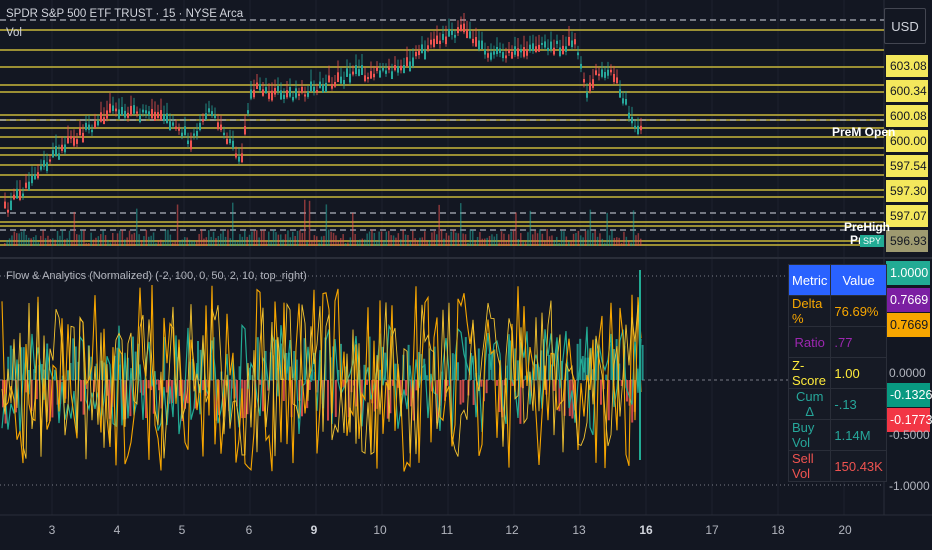 Image resolution: width=932 pixels, height=550 pixels. Describe the element at coordinates (14, 33) in the screenshot. I see `volume-label: Vol` at that location.